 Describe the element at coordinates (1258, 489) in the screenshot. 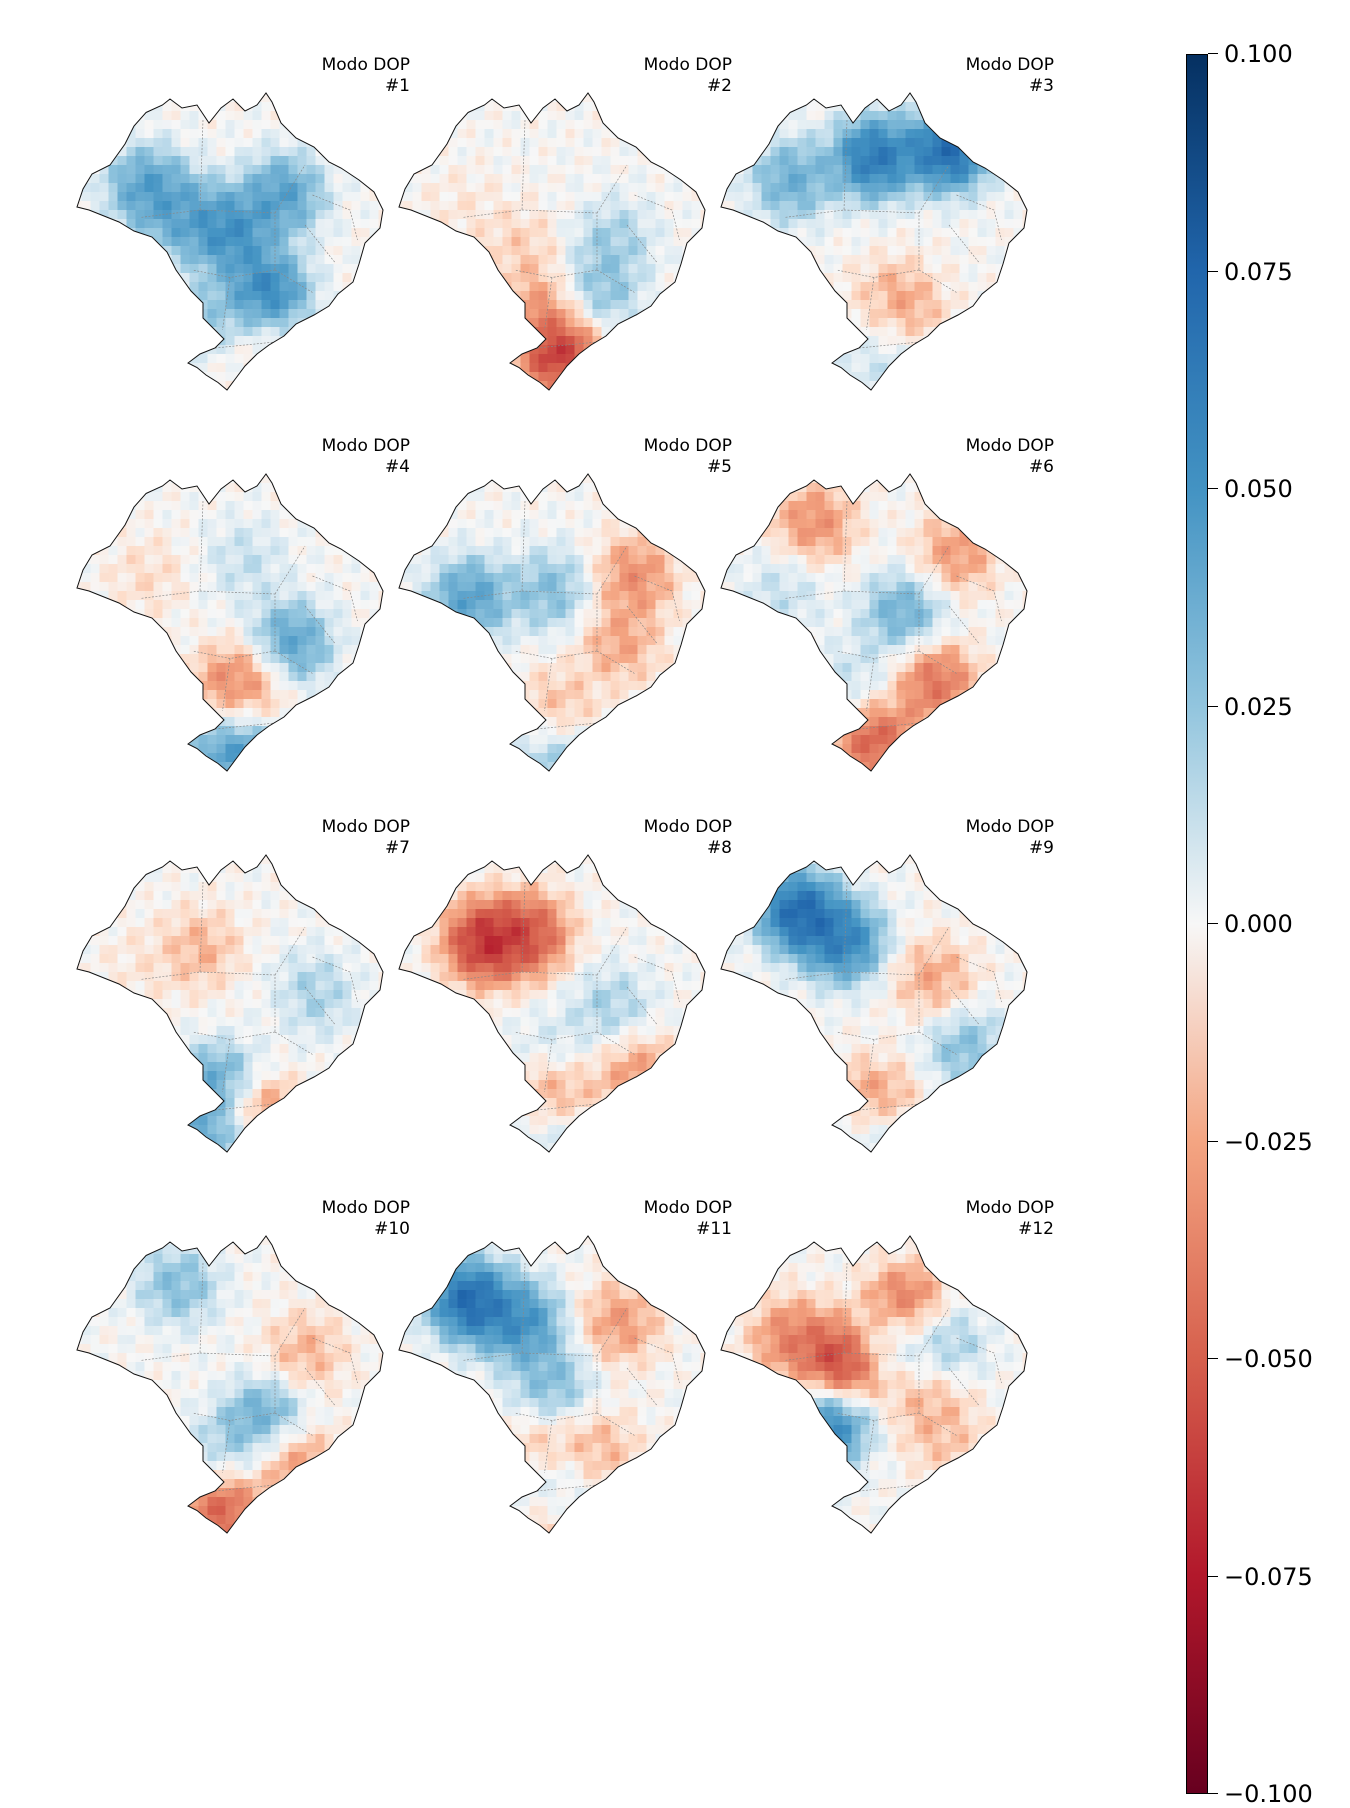

I see `colorbar-tick-label: 0.050` at that location.